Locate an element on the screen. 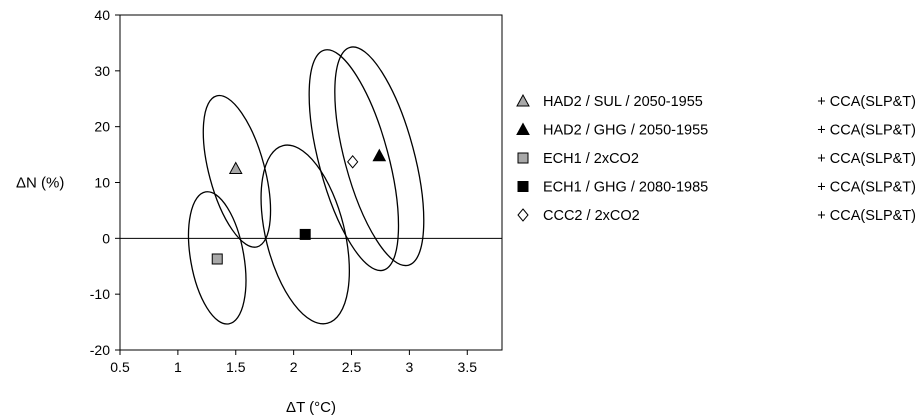  x-tick-label: 1 is located at coordinates (178, 367).